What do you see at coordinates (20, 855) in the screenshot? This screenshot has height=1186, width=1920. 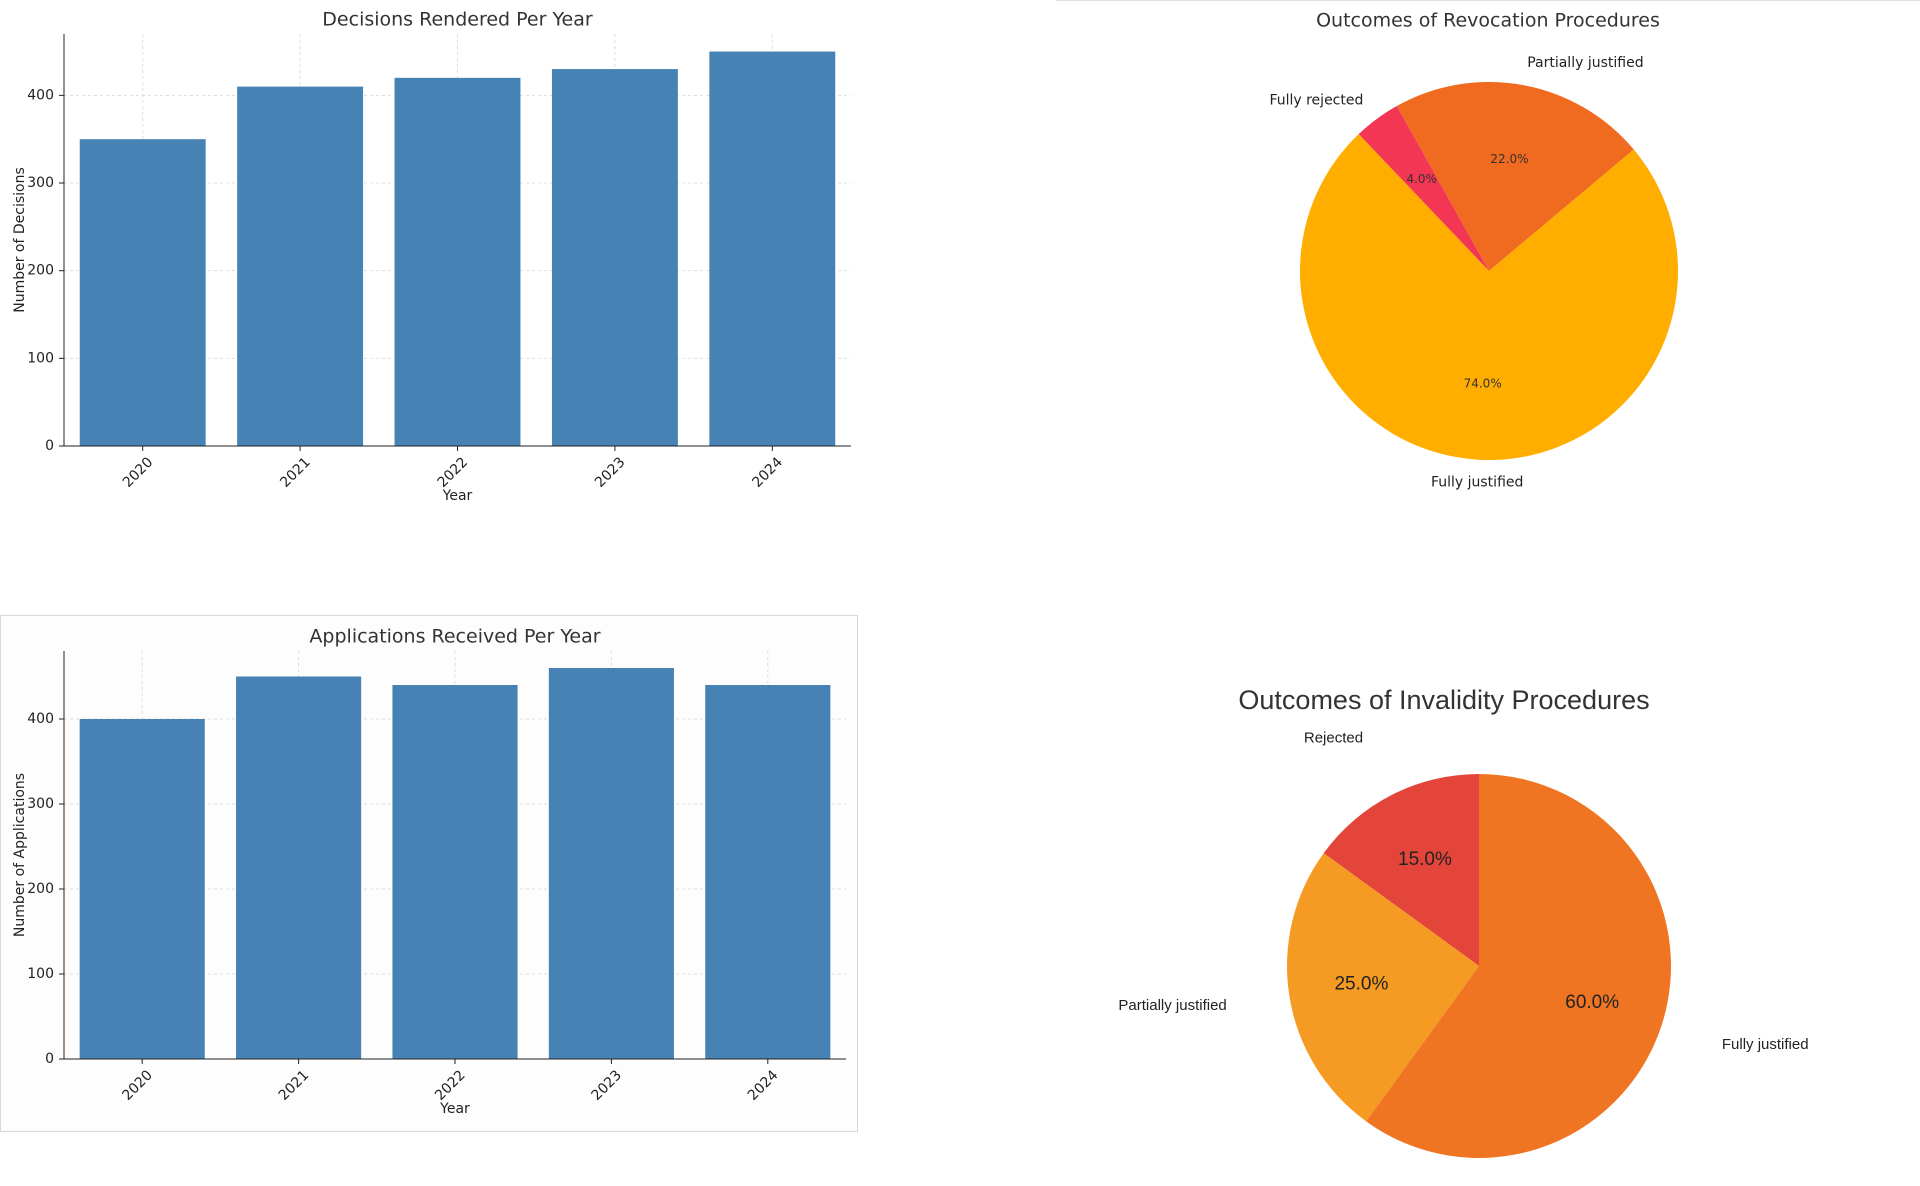 I see `y-axis-label: Number of Applications` at bounding box center [20, 855].